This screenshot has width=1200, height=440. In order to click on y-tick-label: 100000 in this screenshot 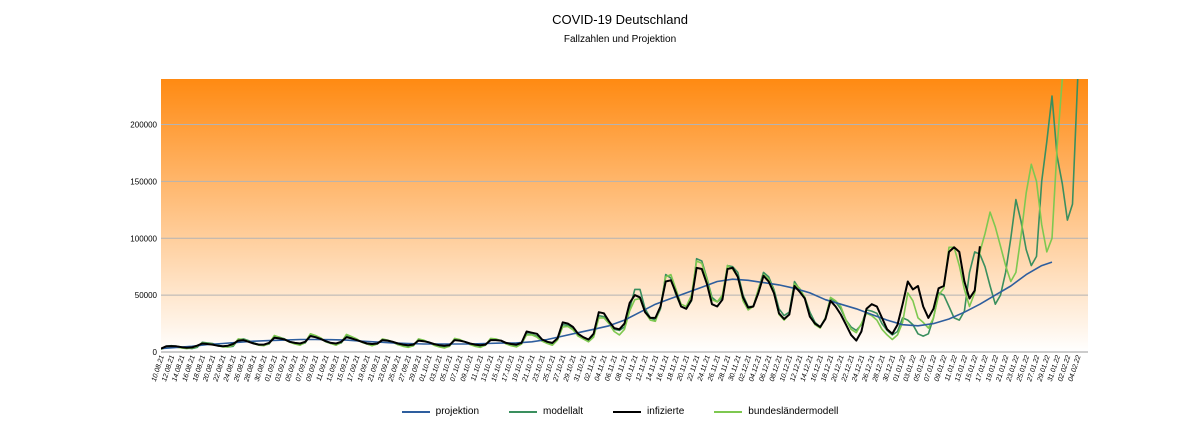, I will do `click(143, 238)`.